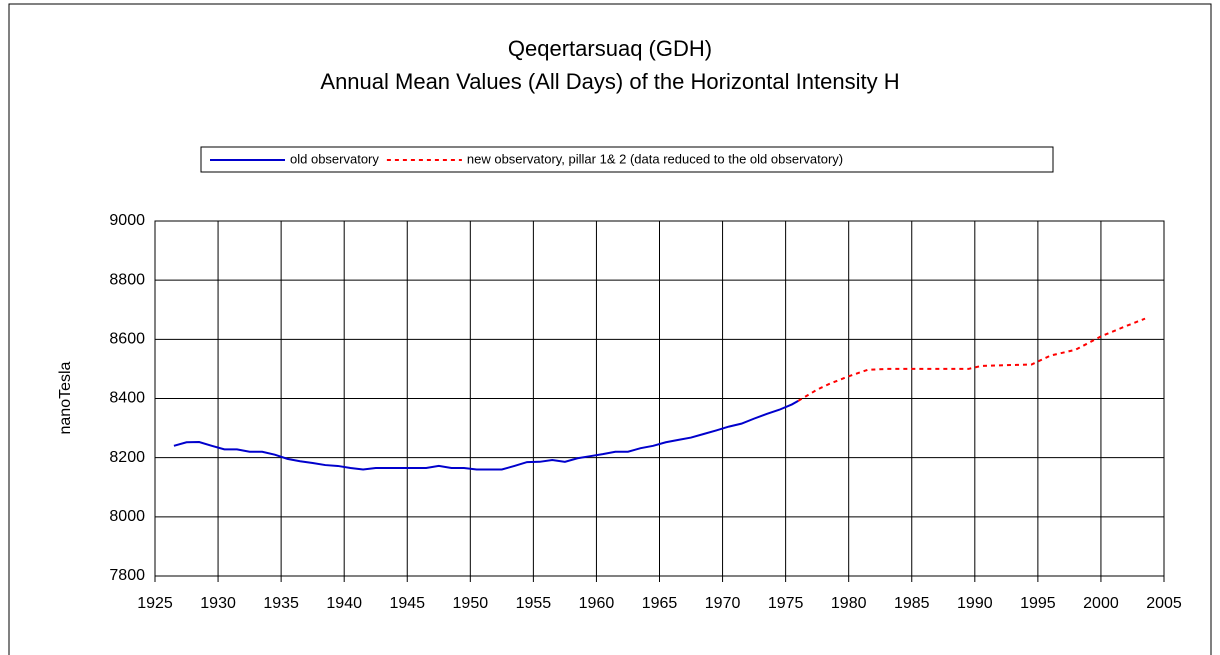 The width and height of the screenshot is (1220, 655). Describe the element at coordinates (597, 603) in the screenshot. I see `x-tick-label: 1960` at that location.